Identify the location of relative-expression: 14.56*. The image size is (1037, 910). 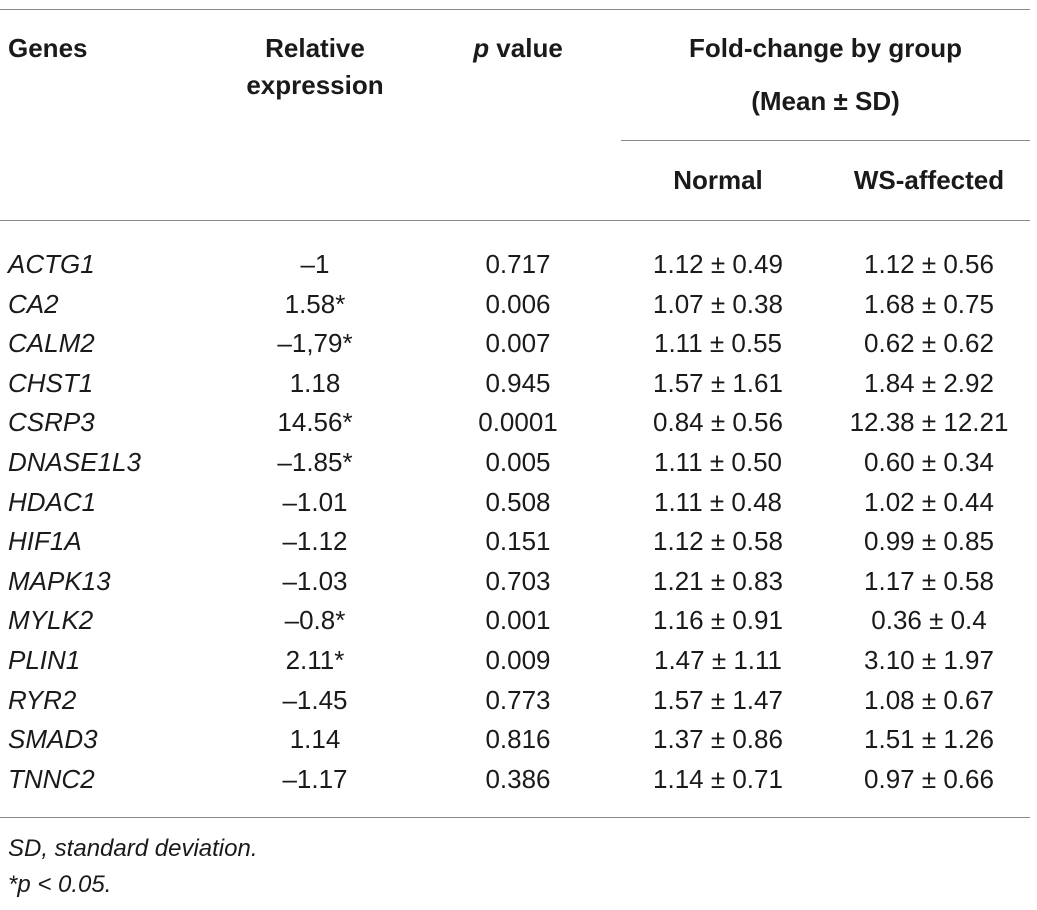
(315, 422).